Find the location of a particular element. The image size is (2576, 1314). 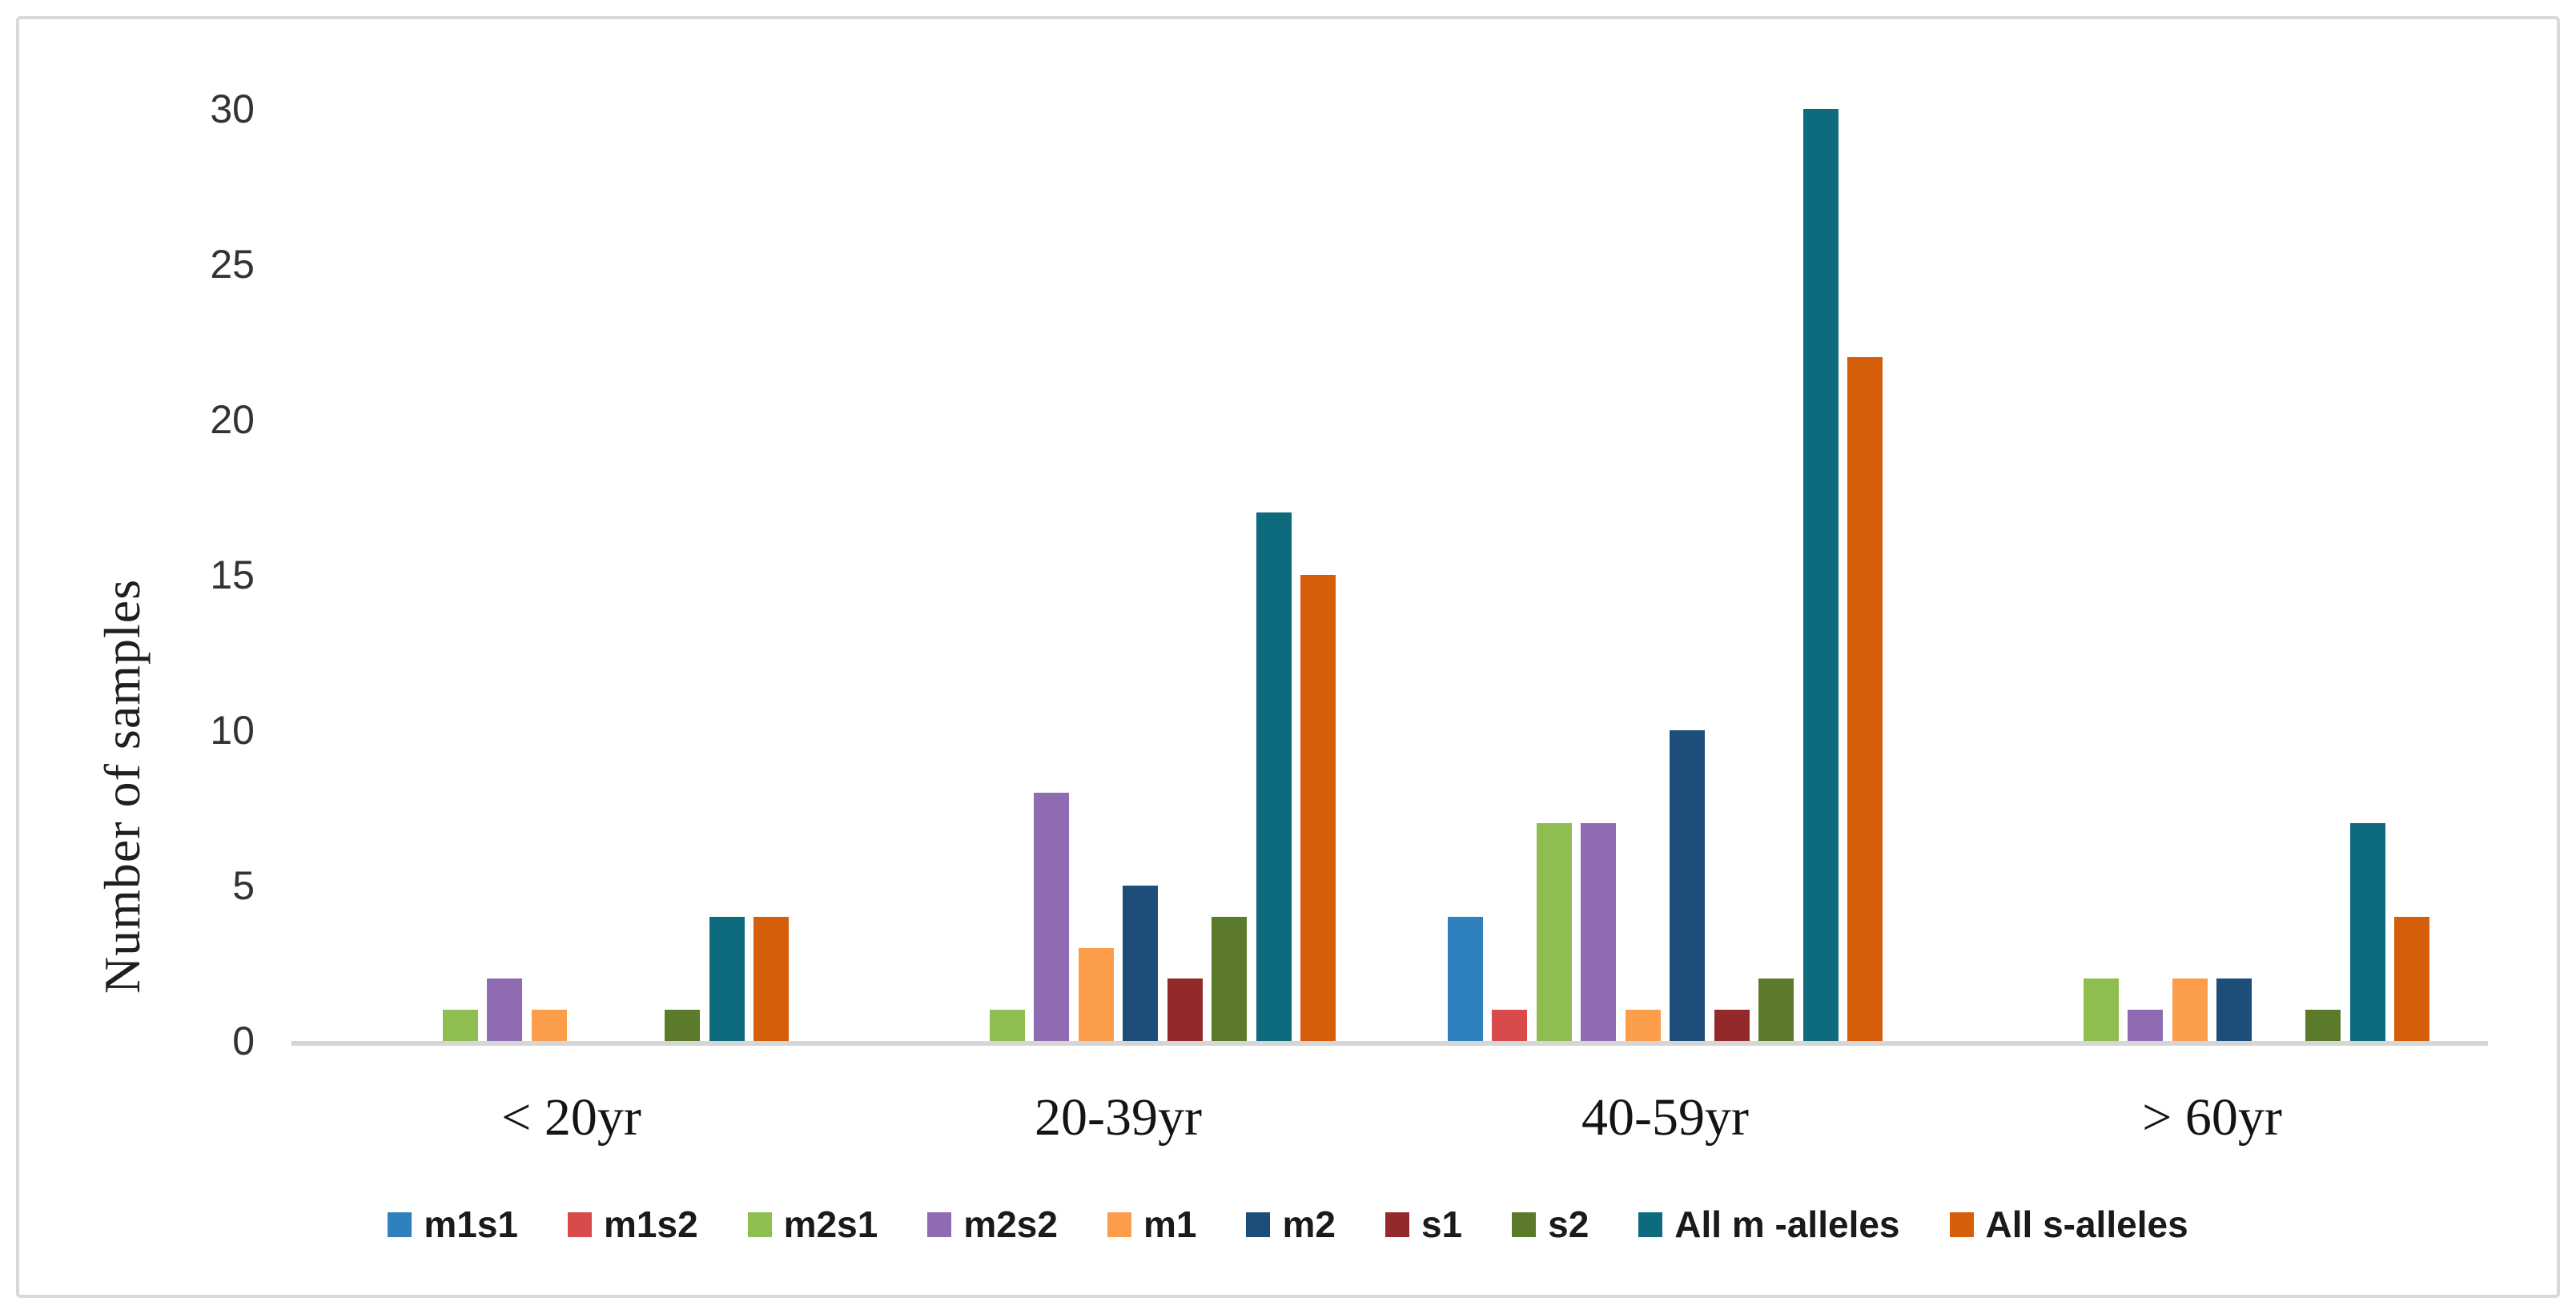

legend-label: m2 is located at coordinates (1309, 1224).